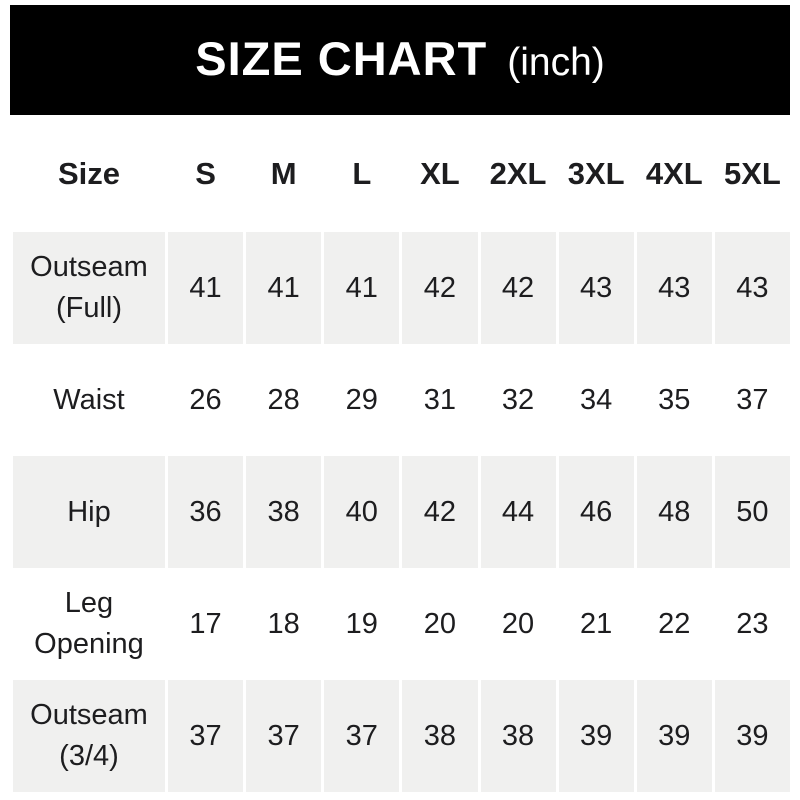 The image size is (800, 800). I want to click on column-header-l: L, so click(362, 173).